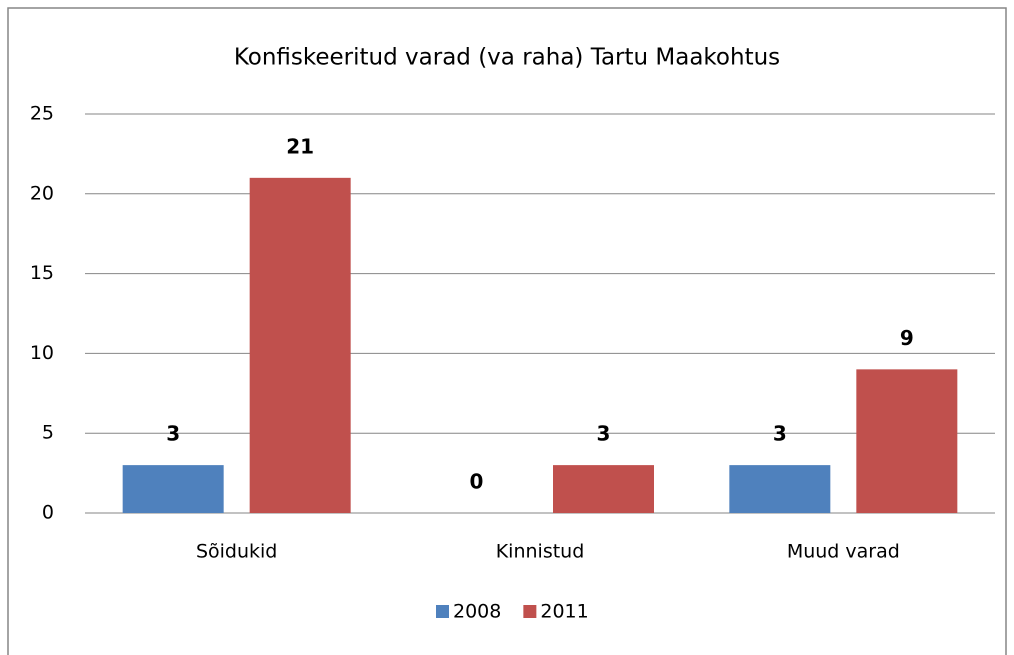  What do you see at coordinates (42, 273) in the screenshot?
I see `y-tick-label: 15` at bounding box center [42, 273].